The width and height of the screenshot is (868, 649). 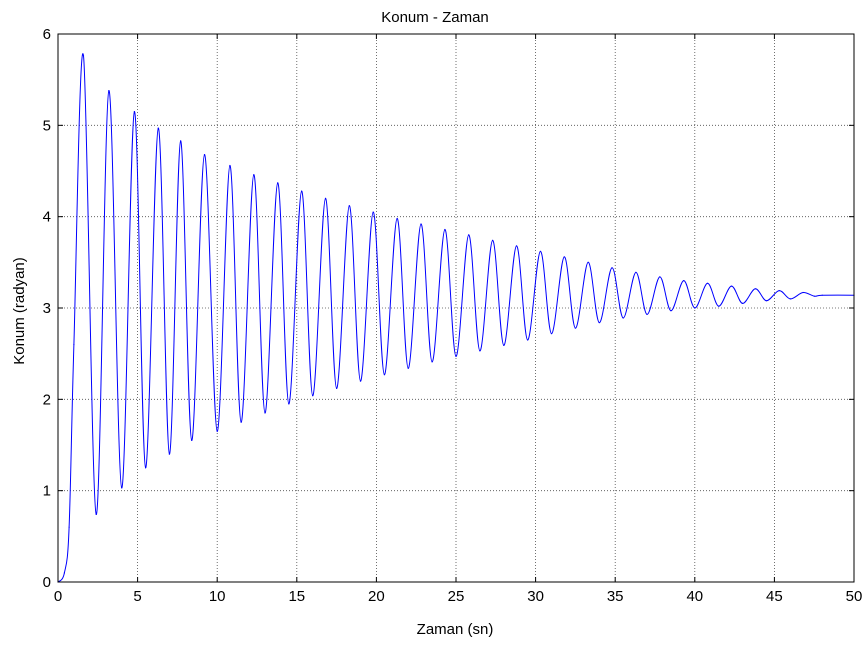 What do you see at coordinates (217, 596) in the screenshot?
I see `x-tick-label: 10` at bounding box center [217, 596].